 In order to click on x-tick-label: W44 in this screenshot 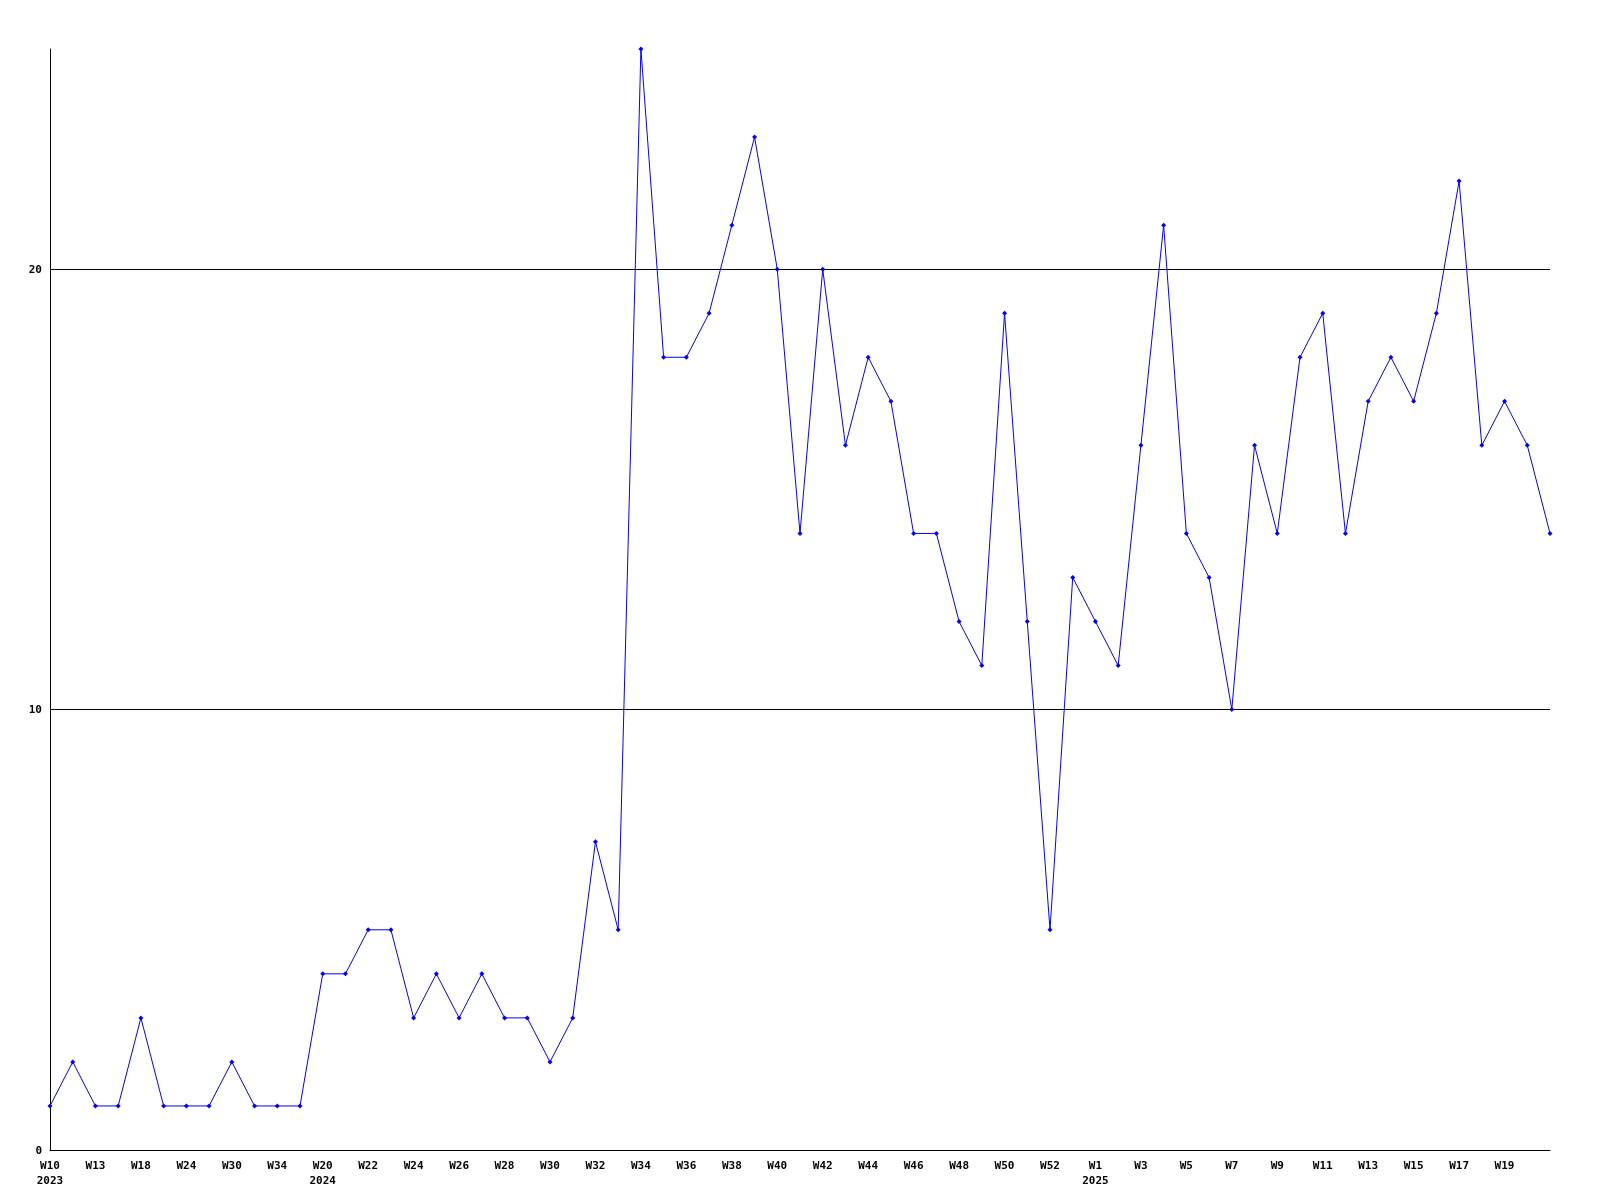, I will do `click(868, 1165)`.